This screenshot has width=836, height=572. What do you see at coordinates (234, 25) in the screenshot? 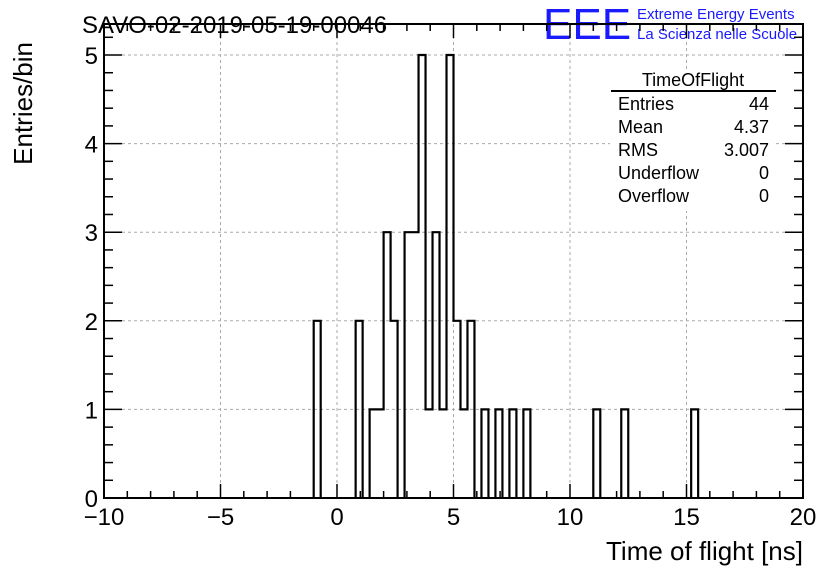
I see `chart-title: SAVO-02-2019-05-19-00046` at bounding box center [234, 25].